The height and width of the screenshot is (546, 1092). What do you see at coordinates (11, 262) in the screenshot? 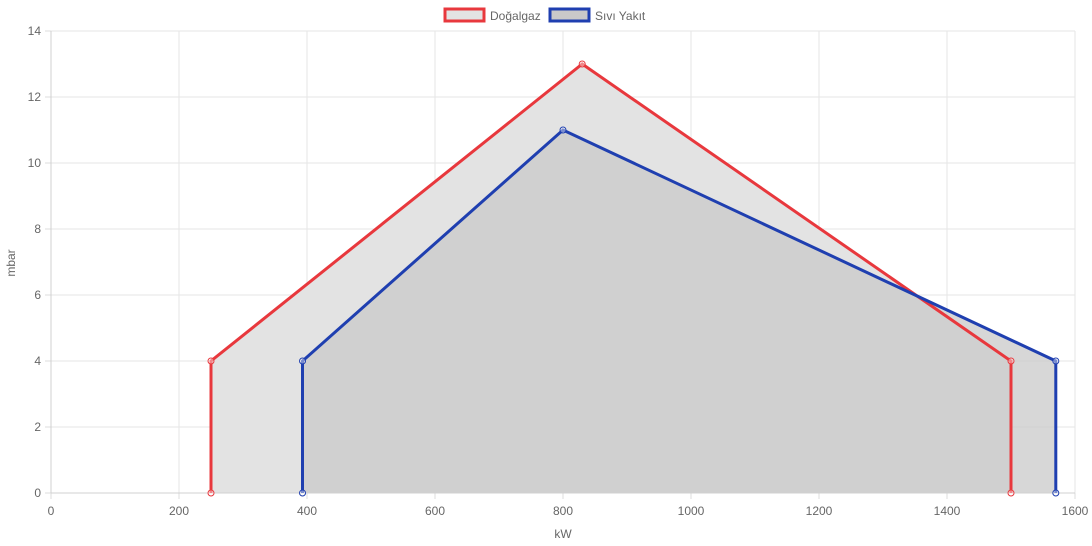
I see `y-axis-title: mbar` at bounding box center [11, 262].